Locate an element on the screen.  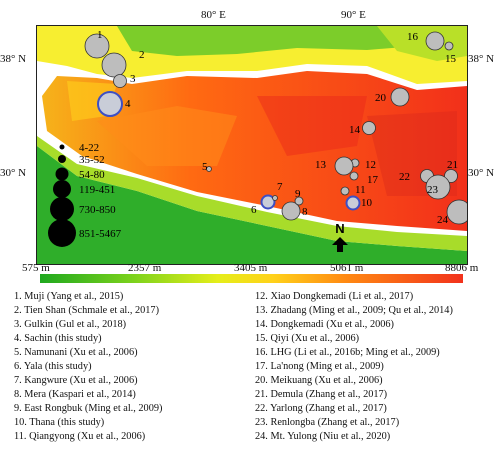
reference-item: 17. La'nong (Ming et al., 2009) is located at coordinates (319, 366).